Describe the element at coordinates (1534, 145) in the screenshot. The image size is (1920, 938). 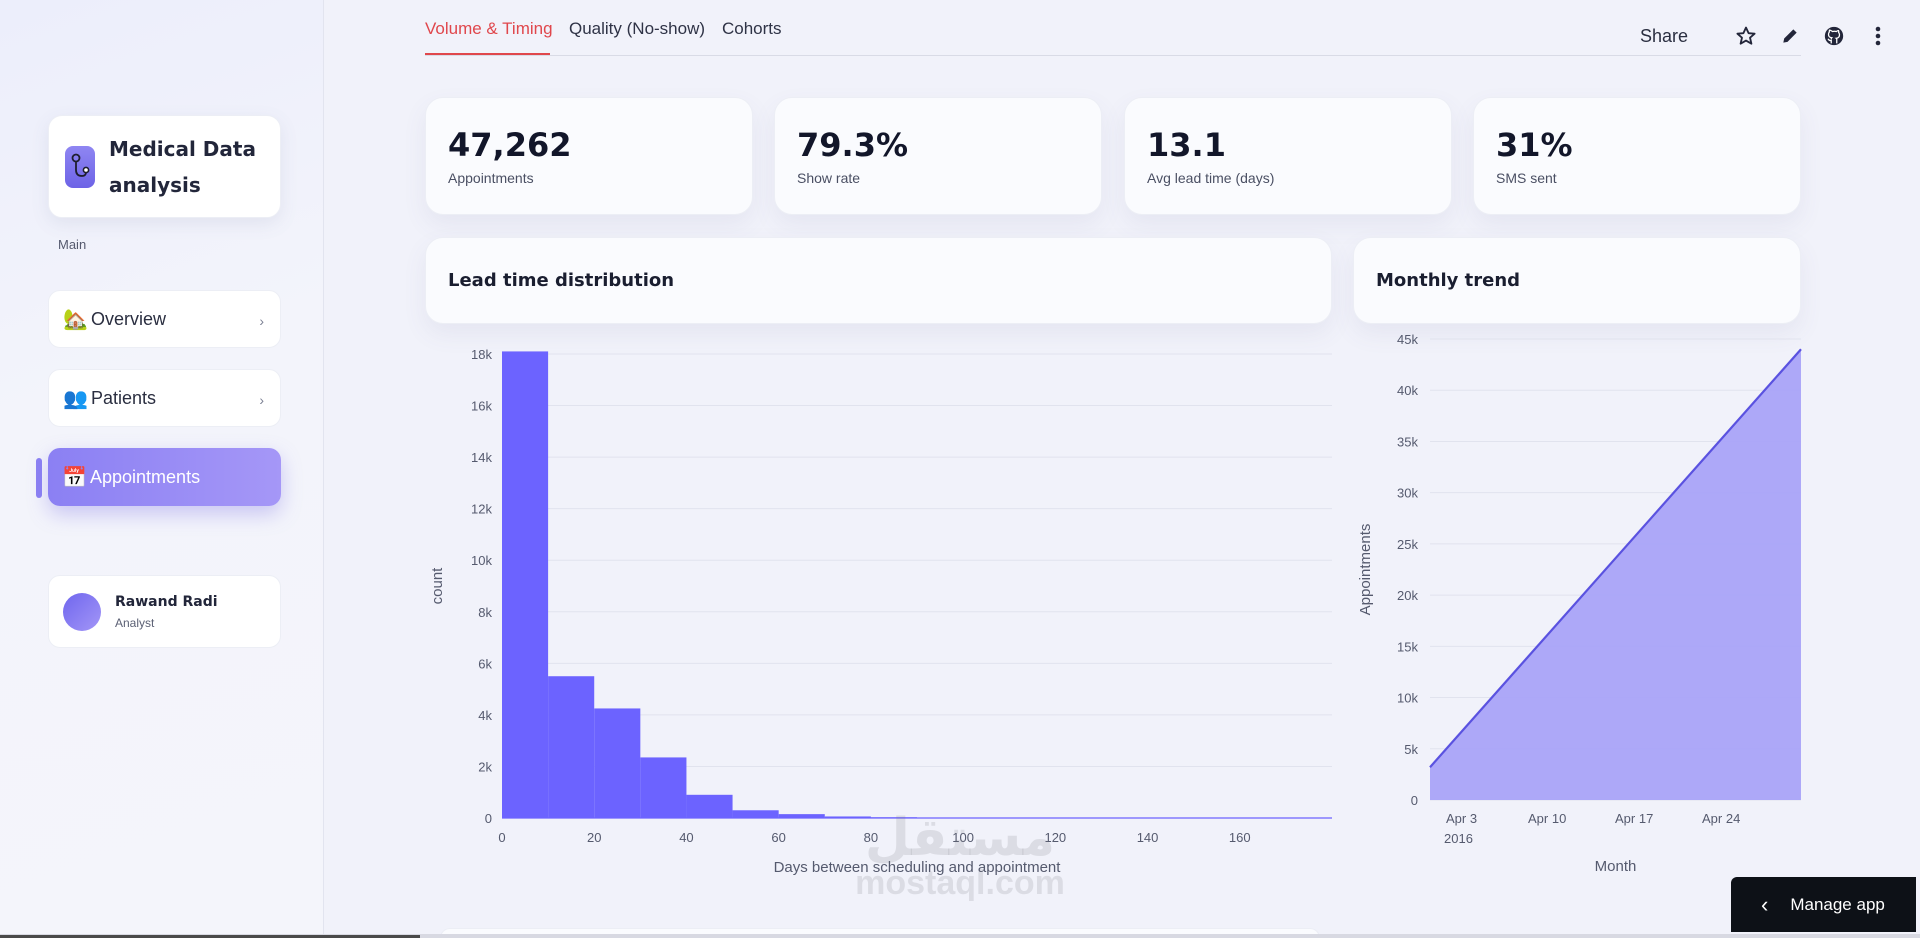
I see `metric-value: 31%` at that location.